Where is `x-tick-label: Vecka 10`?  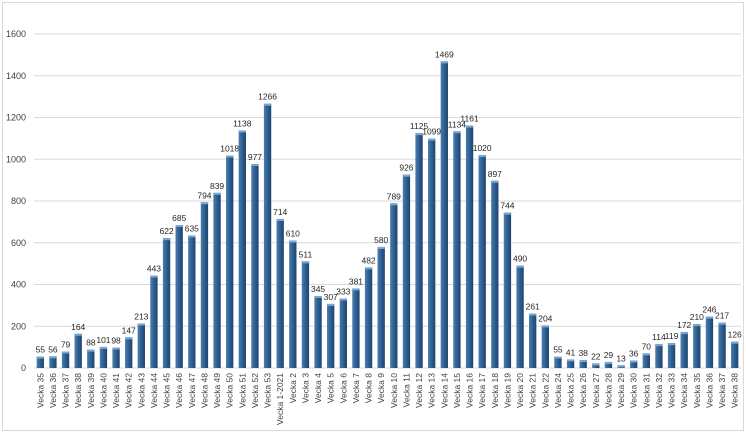
x-tick-label: Vecka 10 is located at coordinates (394, 390).